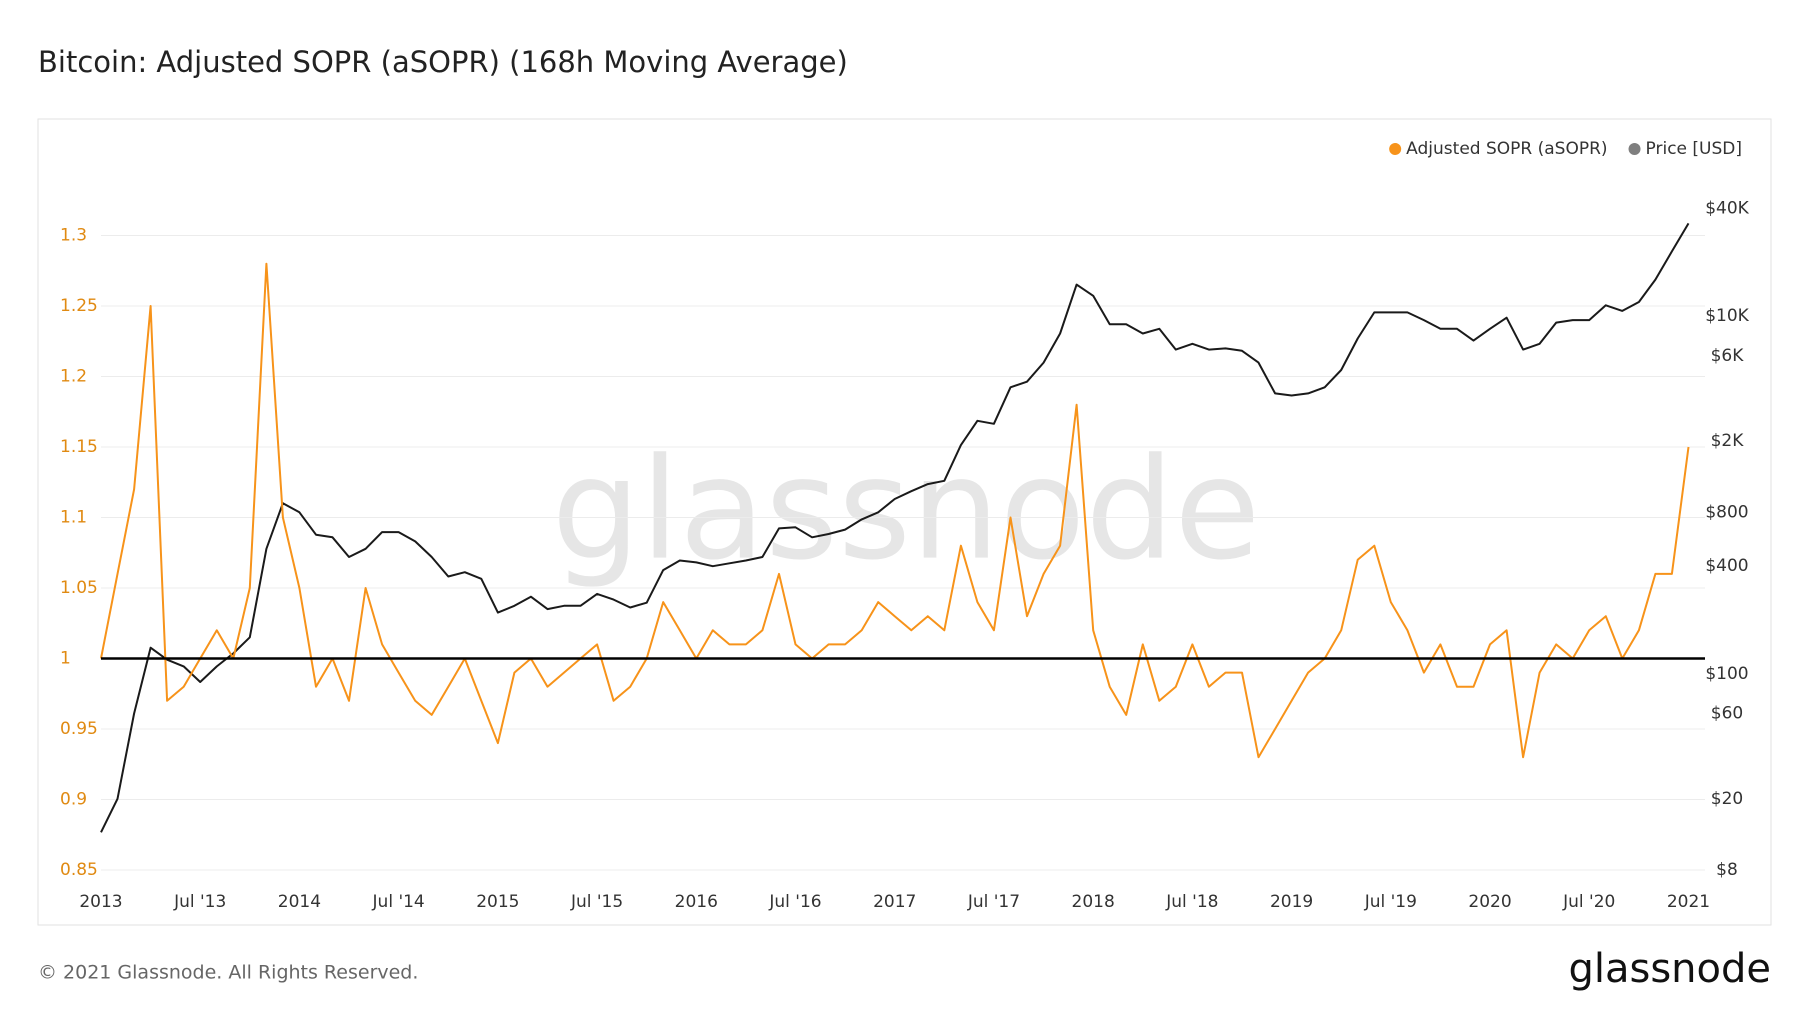 The height and width of the screenshot is (1013, 1800). Describe the element at coordinates (1291, 902) in the screenshot. I see `x-tick-label: 2019` at that location.